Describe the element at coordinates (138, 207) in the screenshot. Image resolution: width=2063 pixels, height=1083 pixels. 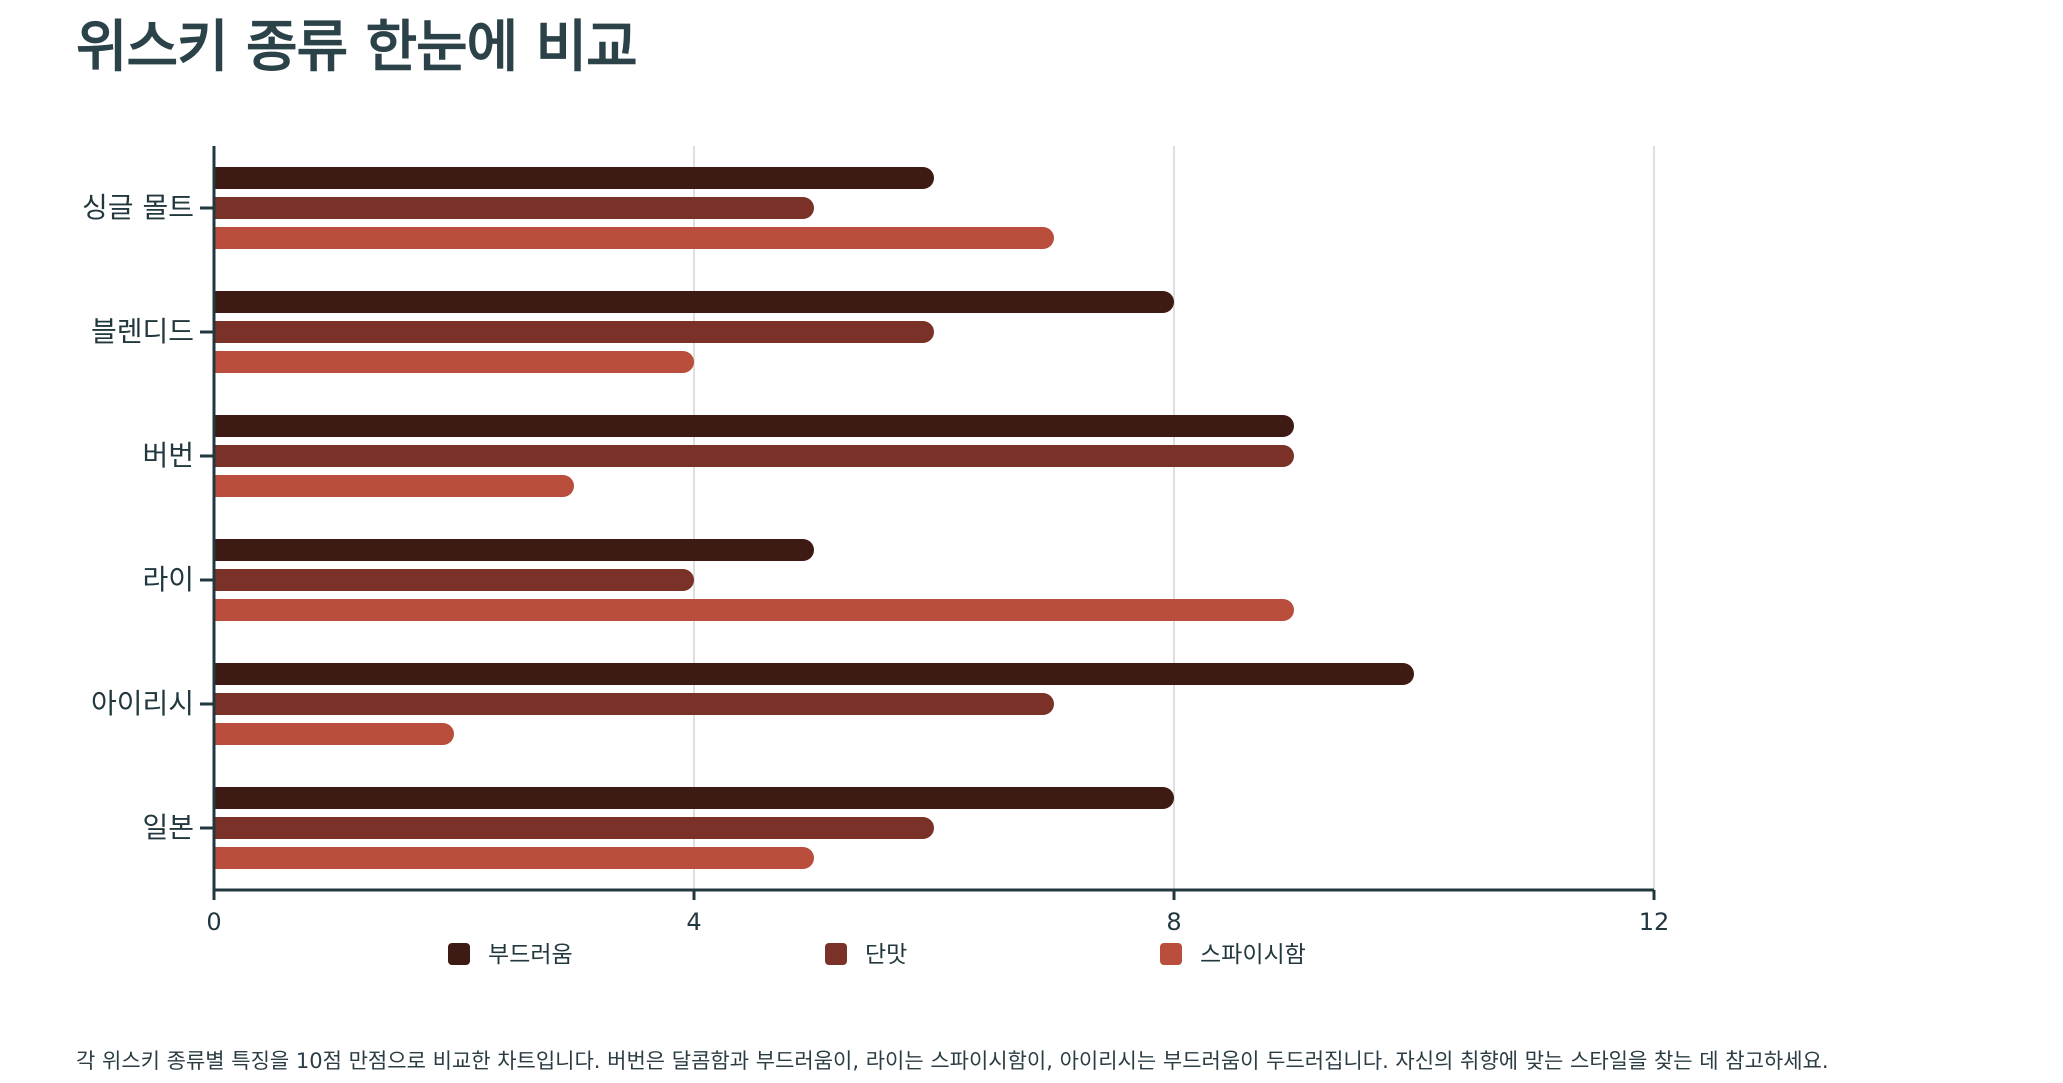
I see `y-tick-label-0: 싱글 몰트` at that location.